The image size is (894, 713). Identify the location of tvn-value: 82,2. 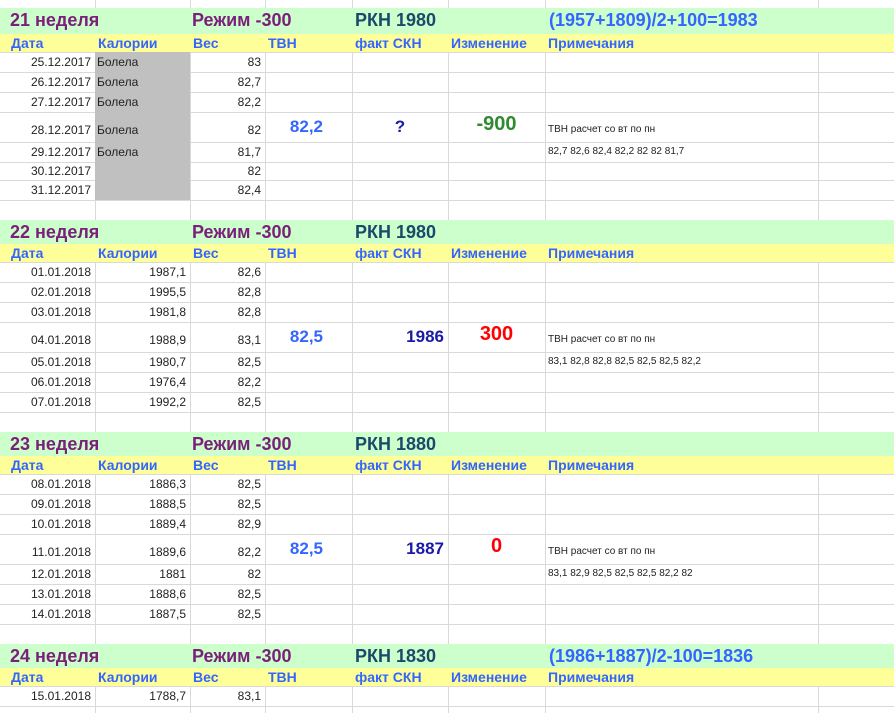
(306, 126).